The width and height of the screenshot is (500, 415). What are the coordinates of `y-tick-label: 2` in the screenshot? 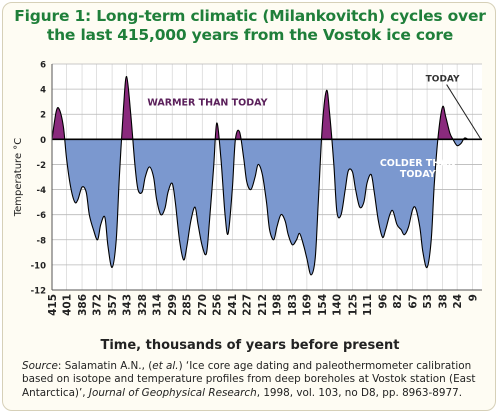 It's located at (43, 116).